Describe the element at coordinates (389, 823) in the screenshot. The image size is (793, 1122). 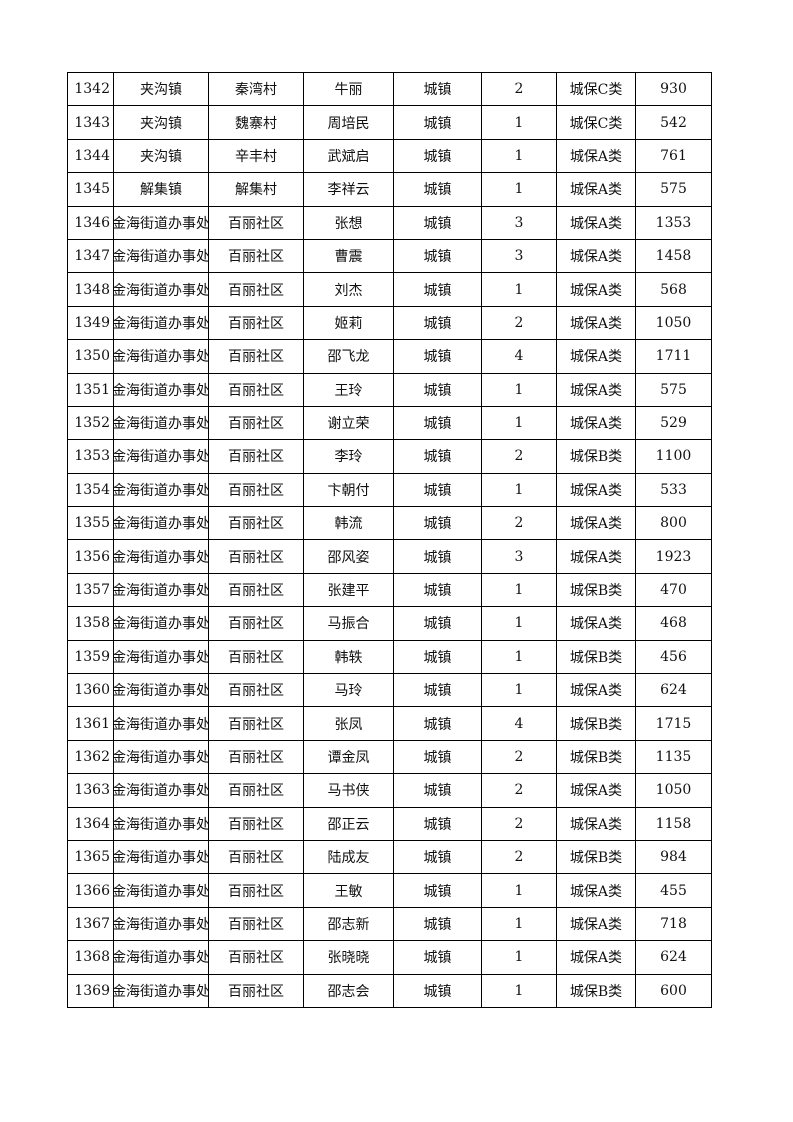
I see `table-row: 1364 金海街道办事处 百丽社区 邵正云 城镇 2 城保A类 1158` at that location.